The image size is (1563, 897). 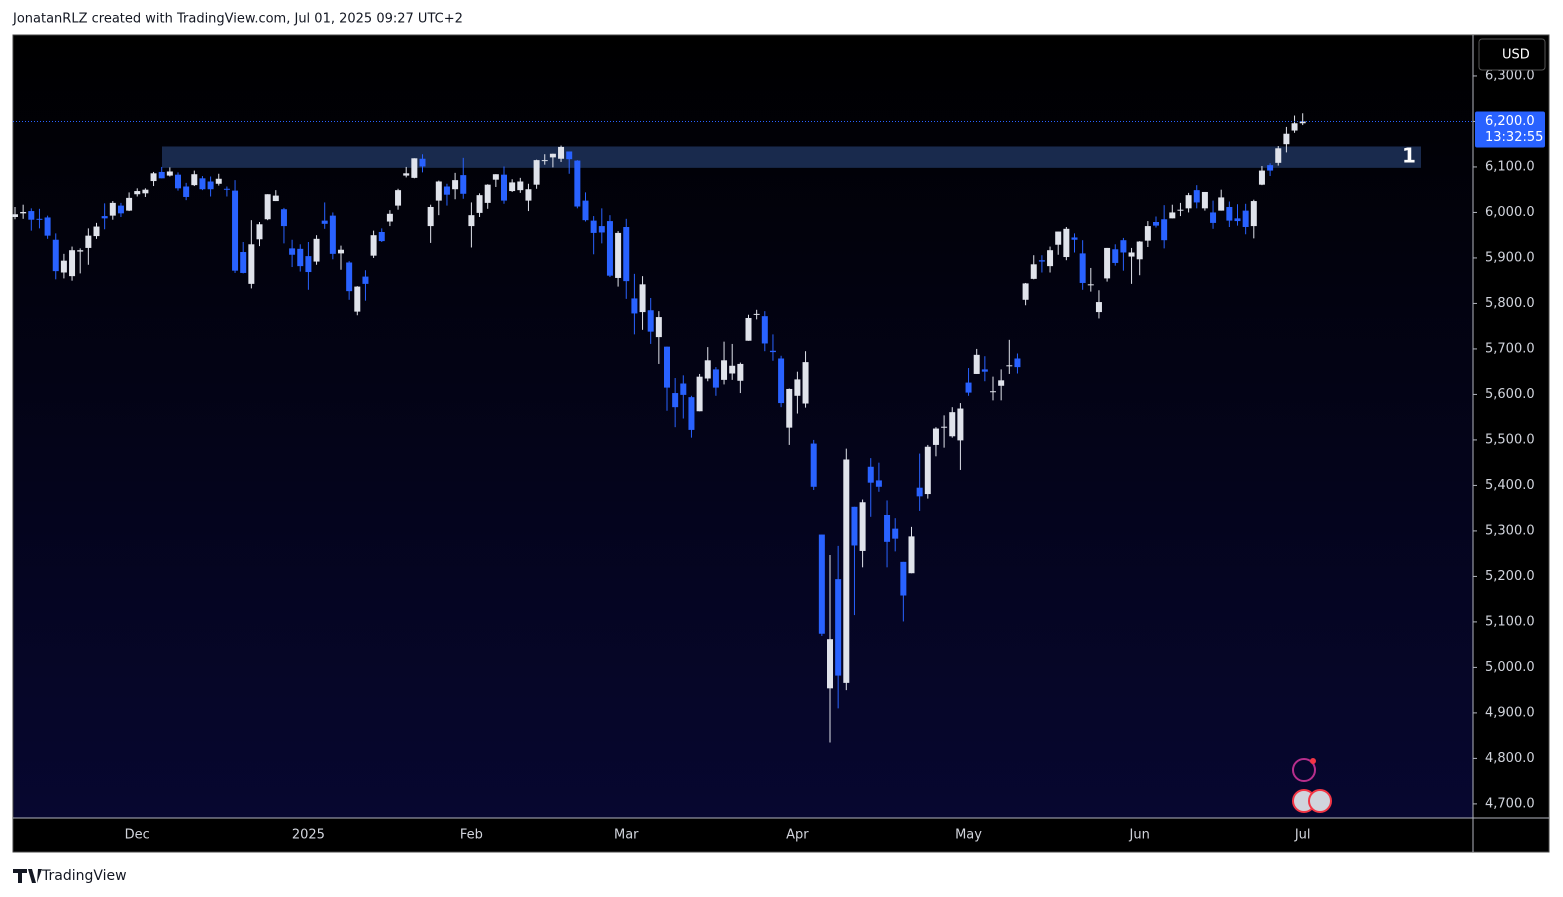 What do you see at coordinates (797, 835) in the screenshot?
I see `x-tick-label: Apr` at bounding box center [797, 835].